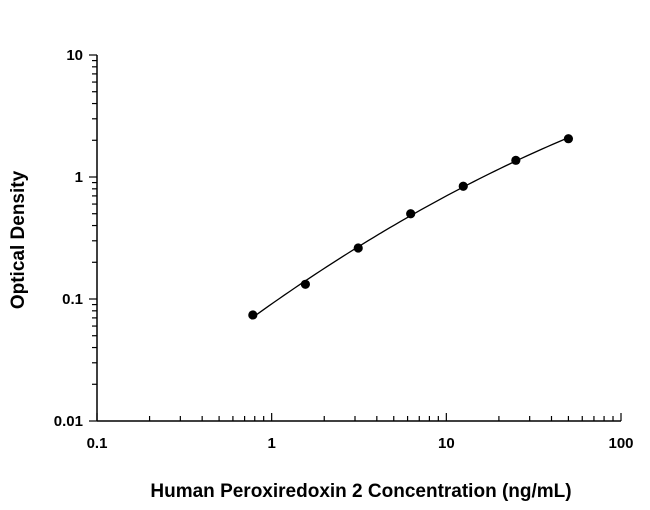 Image resolution: width=650 pixels, height=510 pixels. Describe the element at coordinates (74, 55) in the screenshot. I see `y-tick-label: 10` at that location.